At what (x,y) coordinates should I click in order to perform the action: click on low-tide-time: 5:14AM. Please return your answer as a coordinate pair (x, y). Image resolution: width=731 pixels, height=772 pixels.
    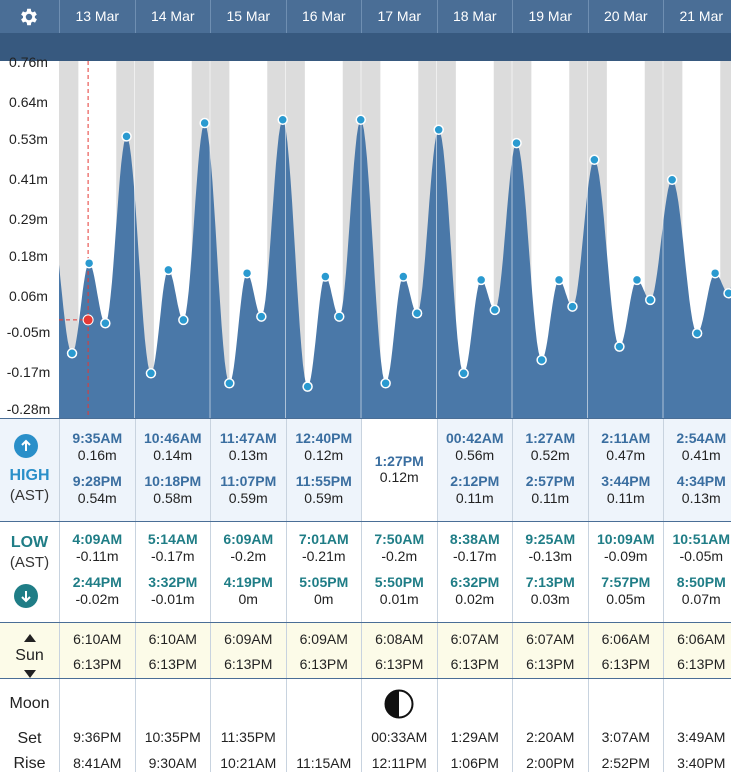
    Looking at the image, I should click on (172, 539).